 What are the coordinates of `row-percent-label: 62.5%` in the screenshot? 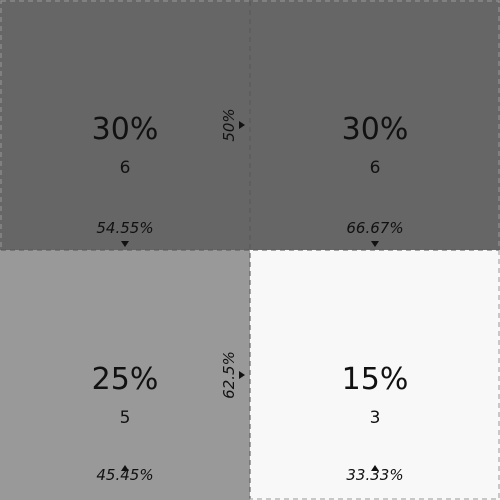 It's located at (229, 375).